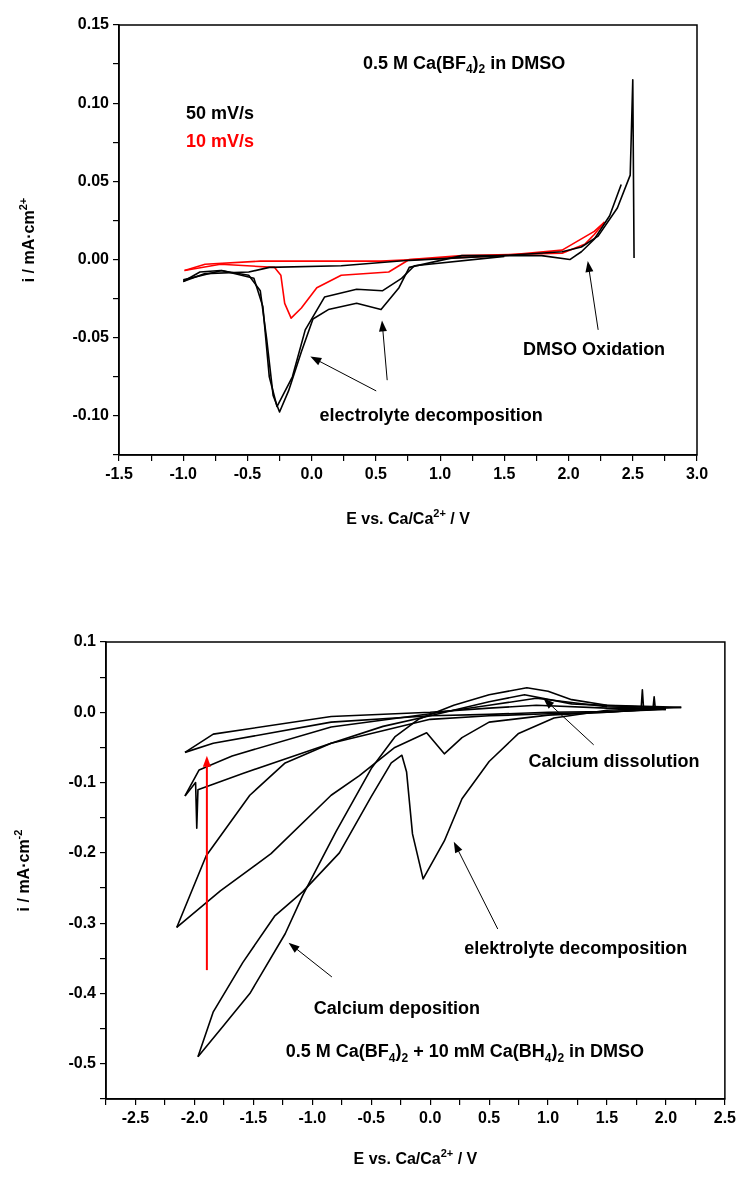 The width and height of the screenshot is (740, 1177). What do you see at coordinates (93, 258) in the screenshot?
I see `y-tick-label: 0.00` at bounding box center [93, 258].